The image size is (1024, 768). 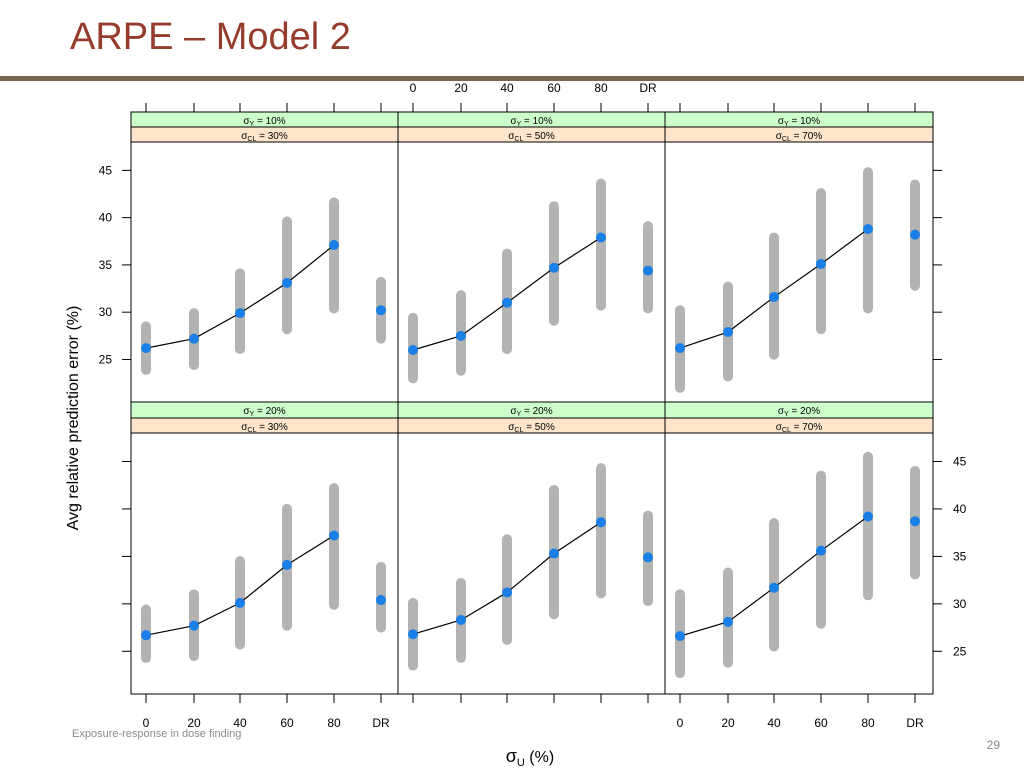 I want to click on y-tick-label-right: 30, so click(x=960, y=604).